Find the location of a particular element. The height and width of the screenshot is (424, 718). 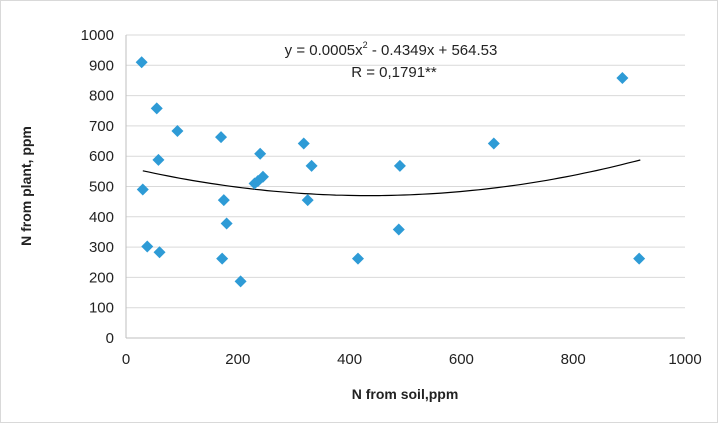

y-tick-label: 800 is located at coordinates (101, 96).